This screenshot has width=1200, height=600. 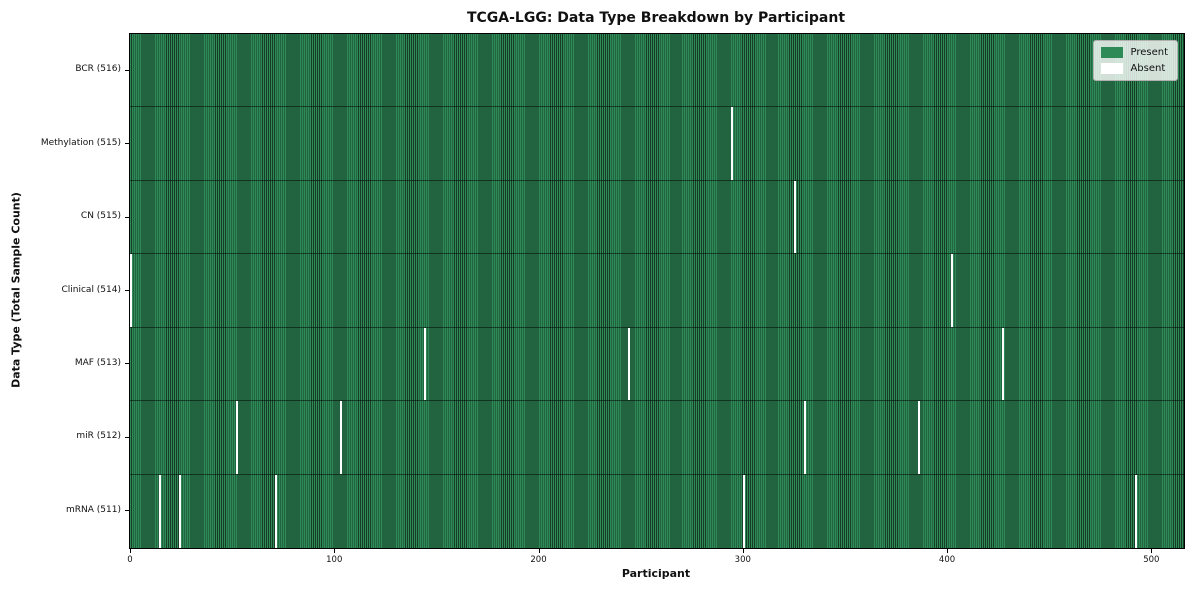 What do you see at coordinates (657, 364) in the screenshot?
I see `heatmap-row-MAF` at bounding box center [657, 364].